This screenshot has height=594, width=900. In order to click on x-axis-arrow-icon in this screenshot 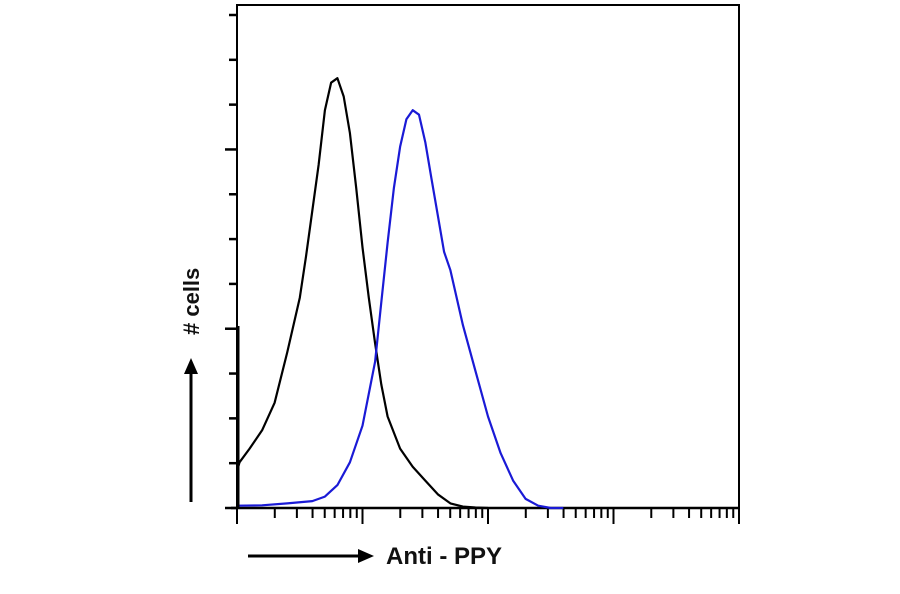, I will do `click(311, 556)`.